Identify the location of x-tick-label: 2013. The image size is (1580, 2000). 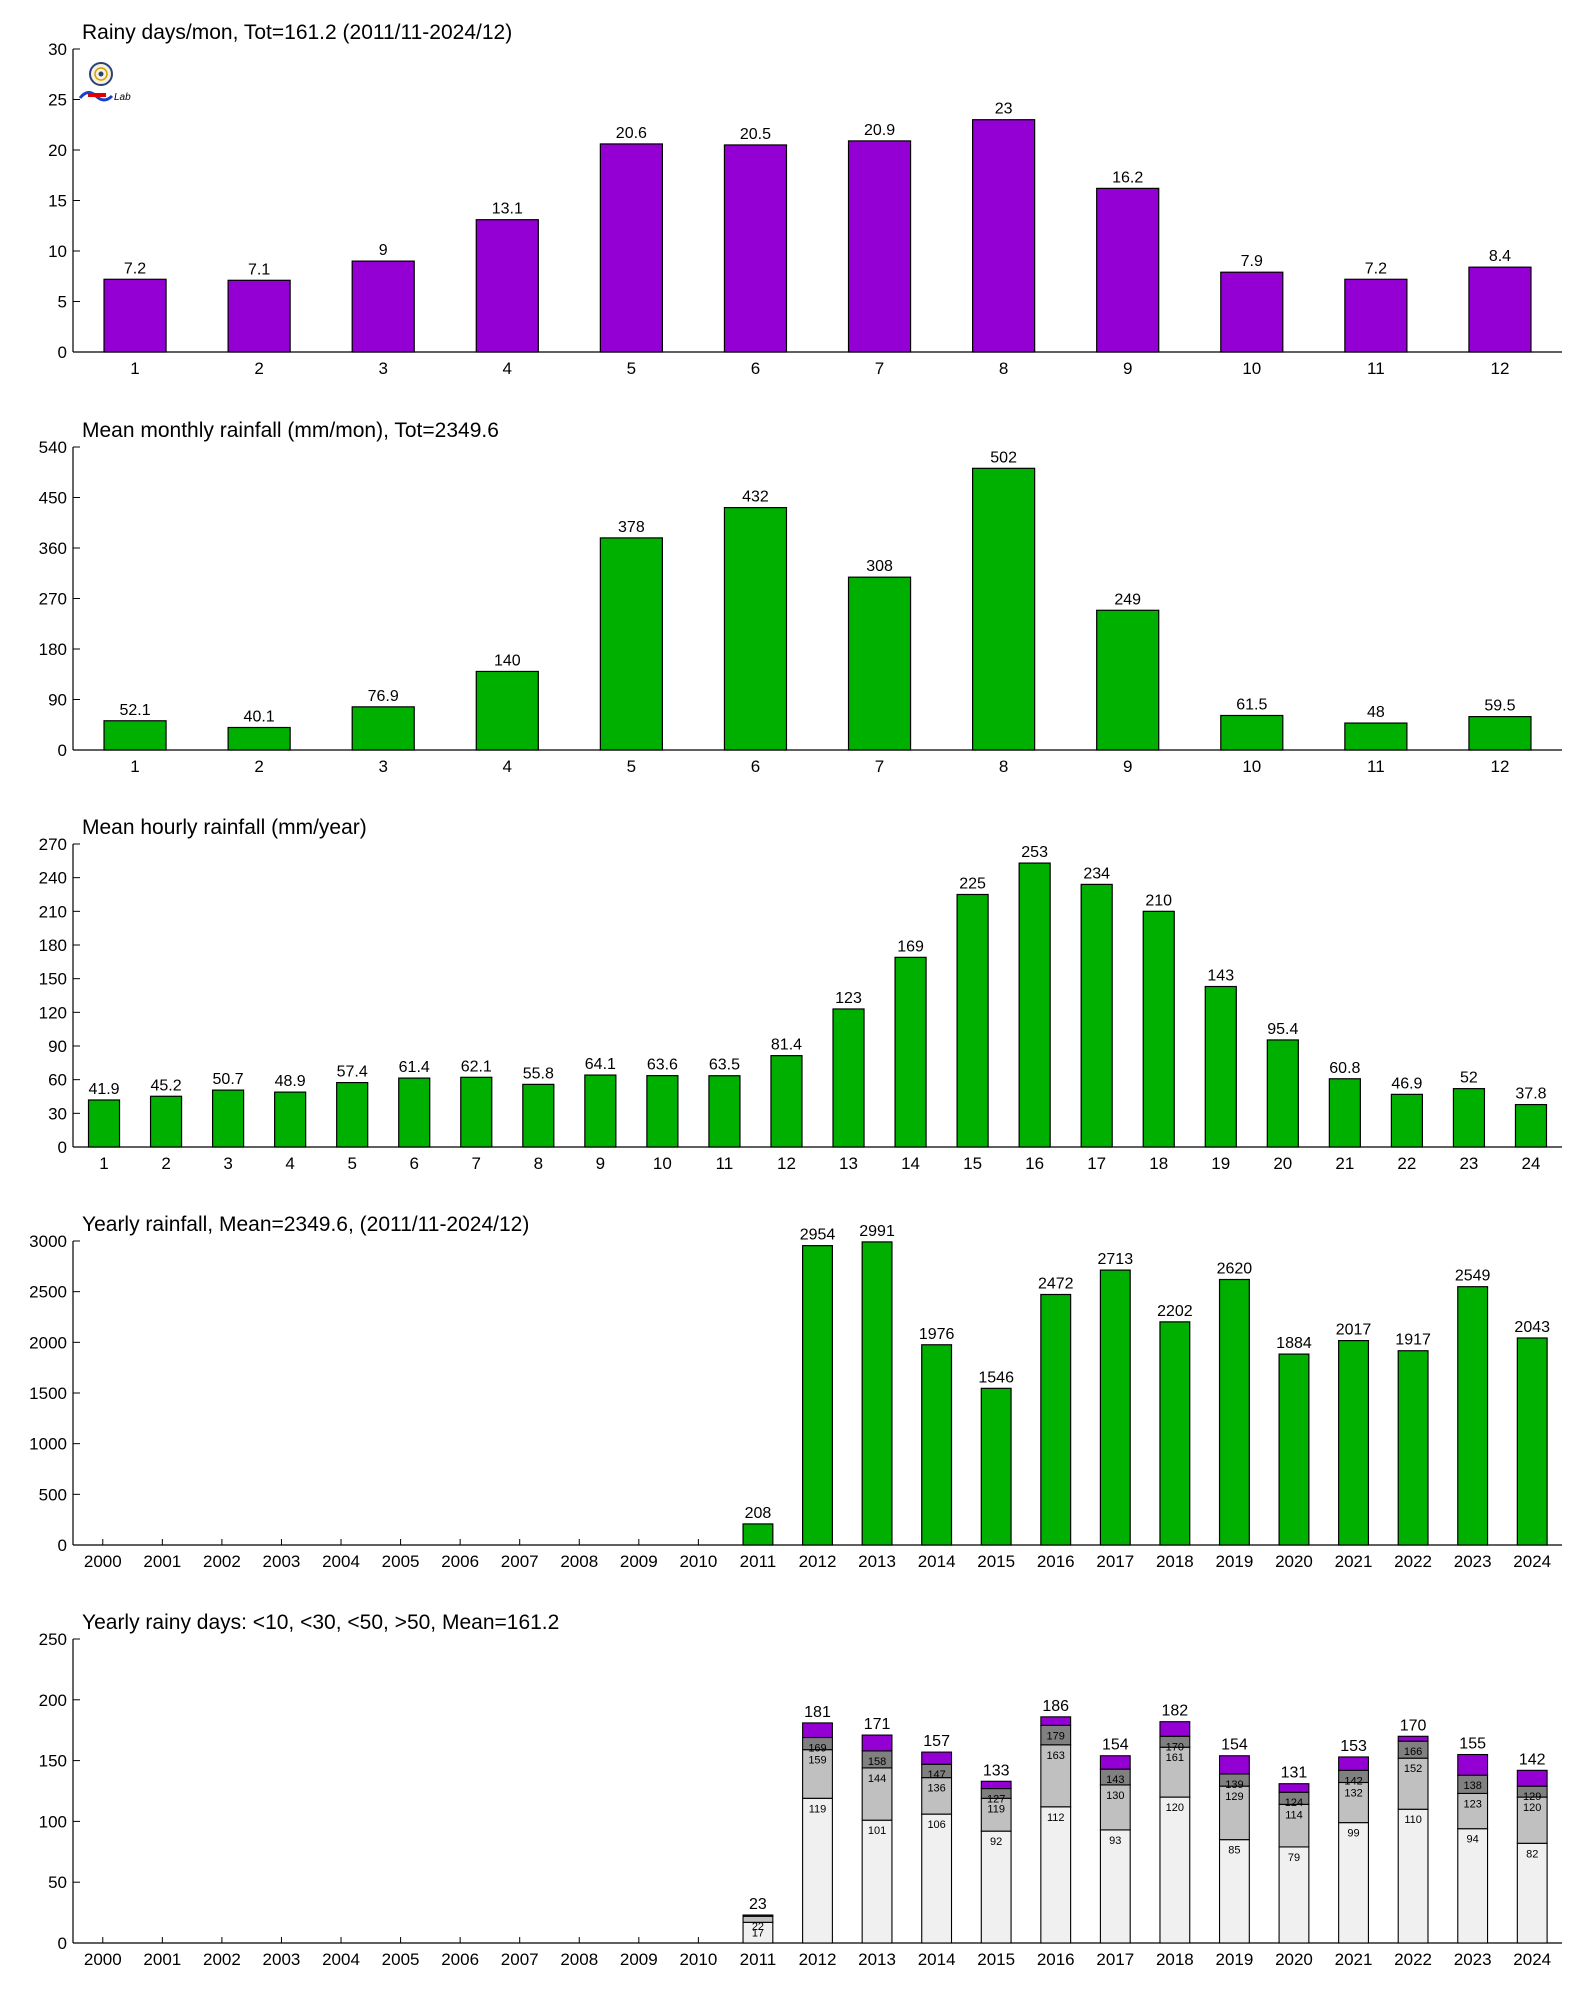
(877, 1561).